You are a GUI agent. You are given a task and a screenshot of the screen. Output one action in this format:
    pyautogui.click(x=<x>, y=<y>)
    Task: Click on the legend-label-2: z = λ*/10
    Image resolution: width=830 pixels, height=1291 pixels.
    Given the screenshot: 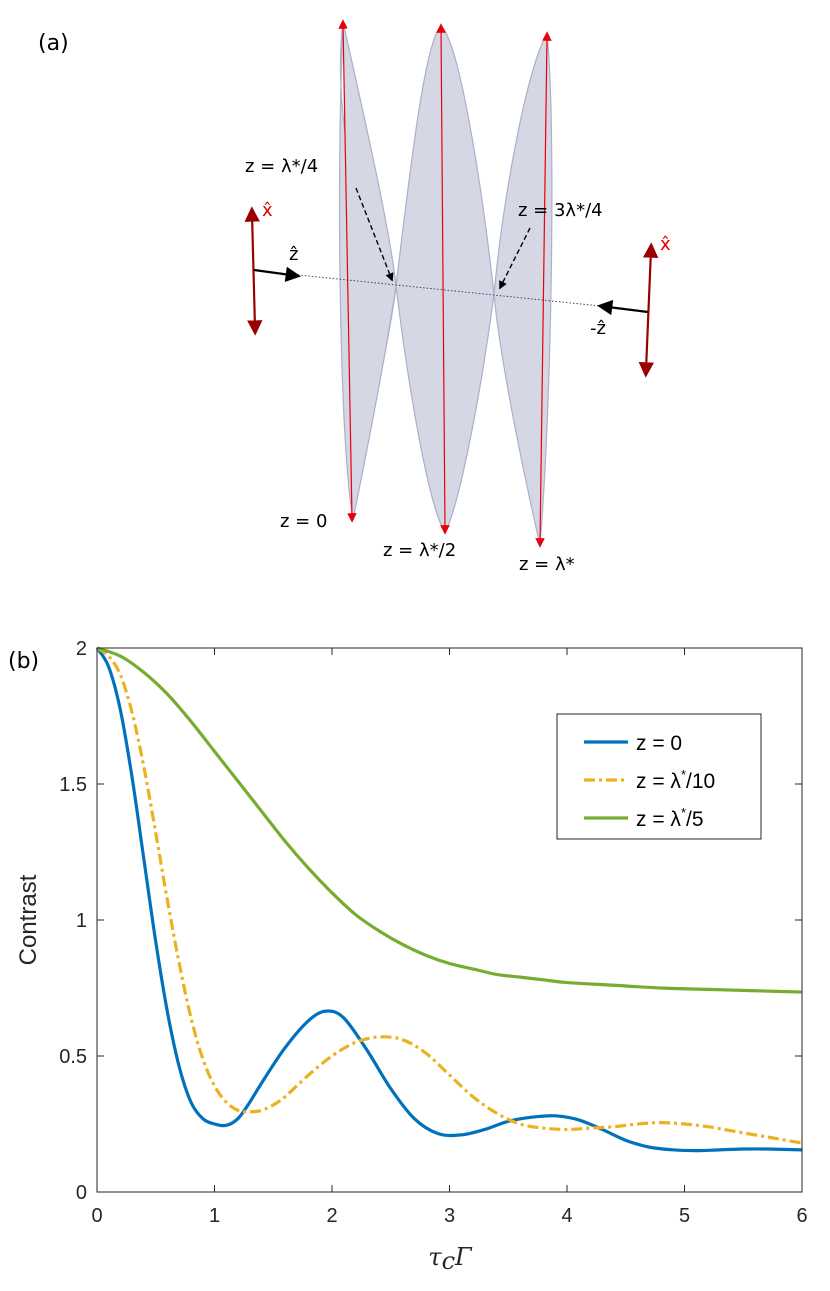 What is the action you would take?
    pyautogui.click(x=675, y=780)
    